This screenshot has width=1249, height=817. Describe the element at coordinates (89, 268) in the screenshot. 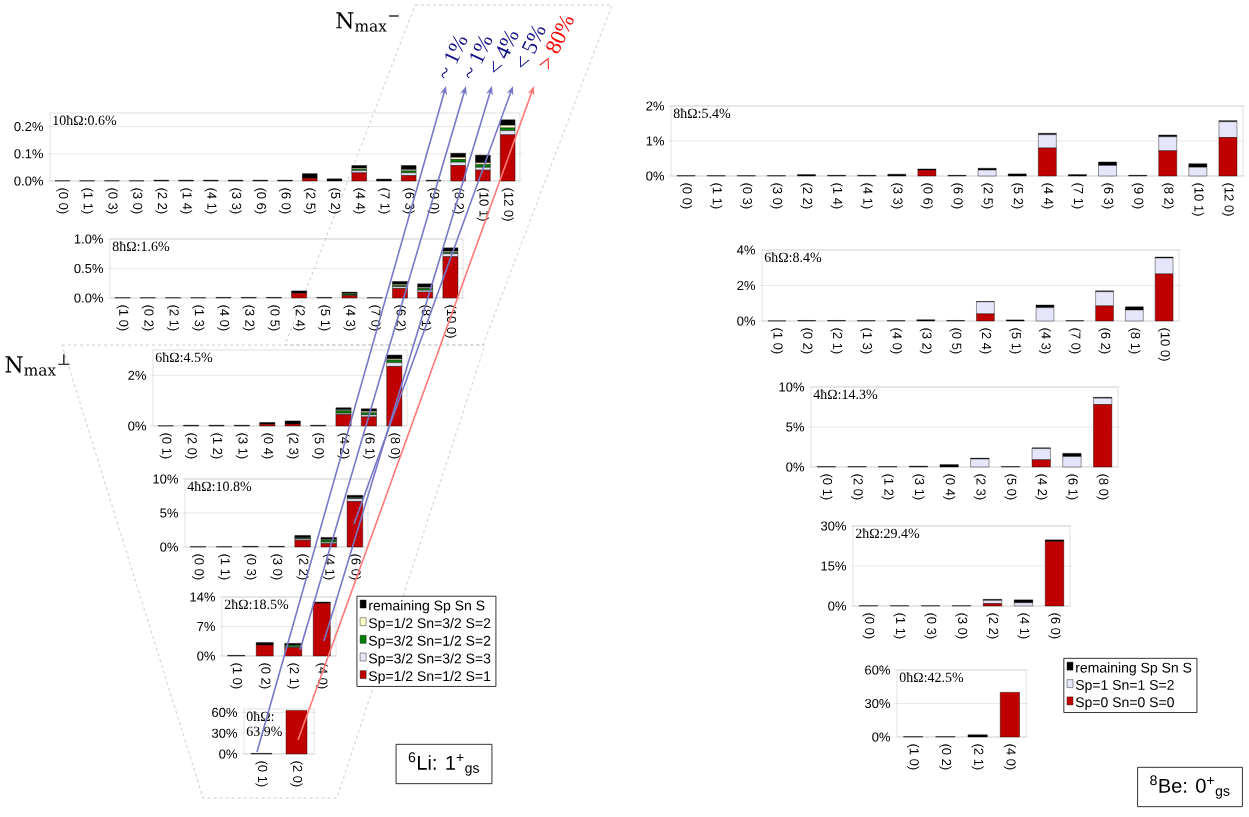

I see `y-tick-label: 0.5%` at that location.